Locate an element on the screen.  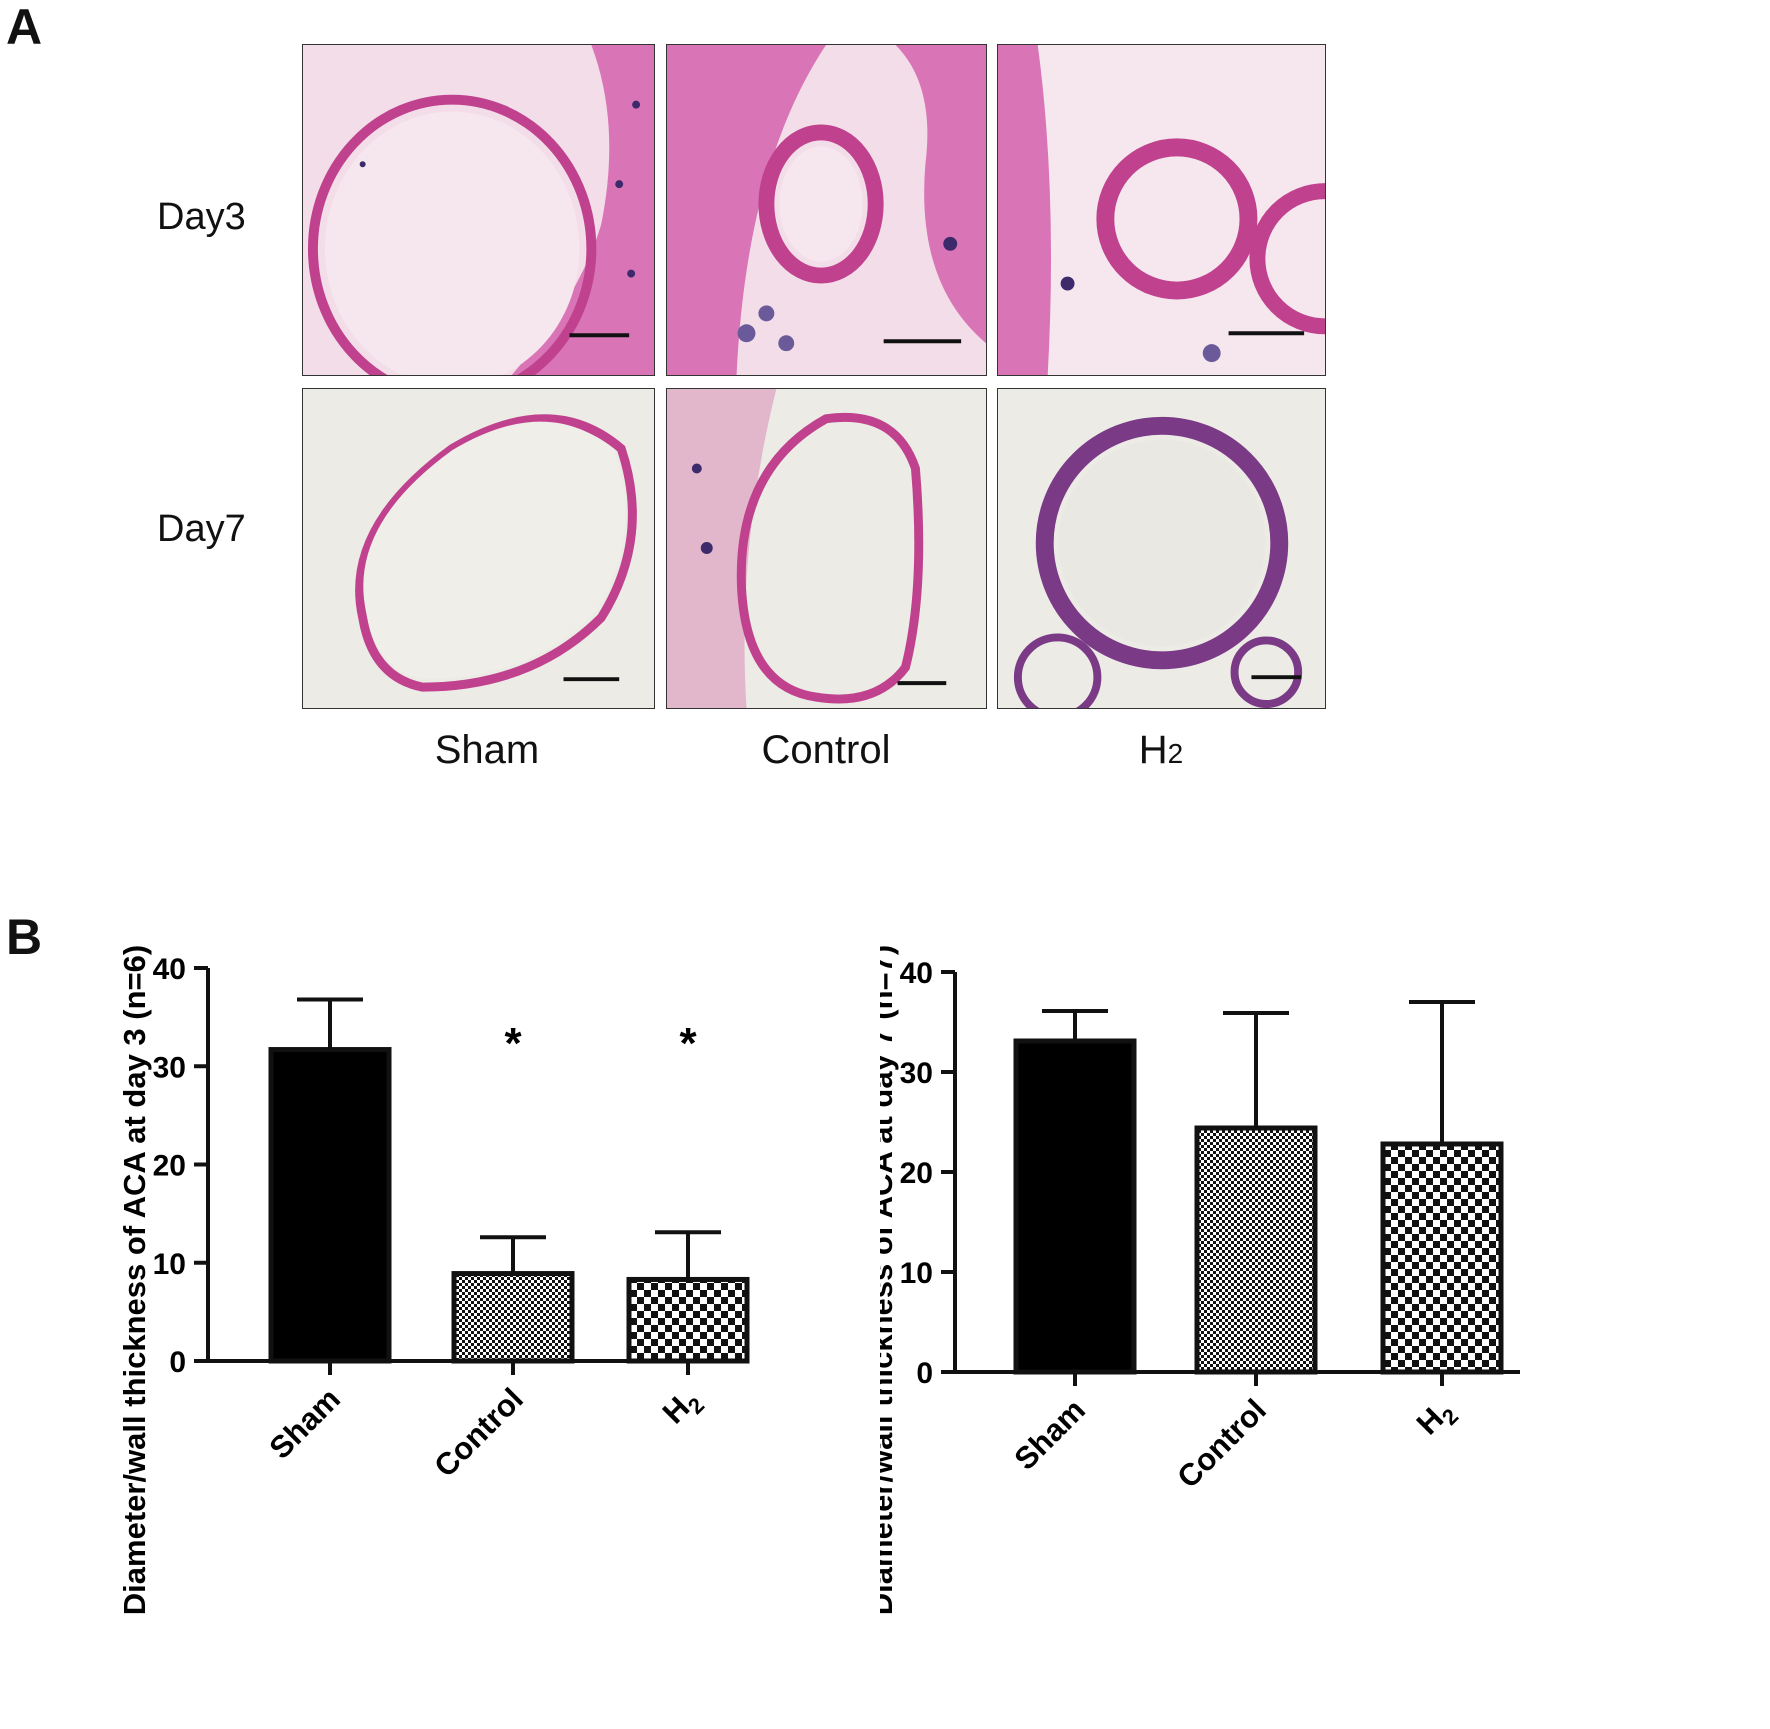
micrograph-day3-control is located at coordinates (826, 210).